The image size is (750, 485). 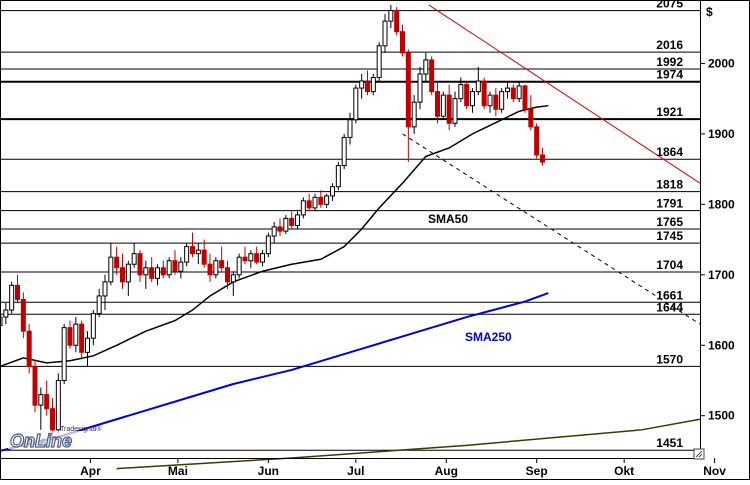 What do you see at coordinates (669, 359) in the screenshot?
I see `level-label-1570: 1570` at bounding box center [669, 359].